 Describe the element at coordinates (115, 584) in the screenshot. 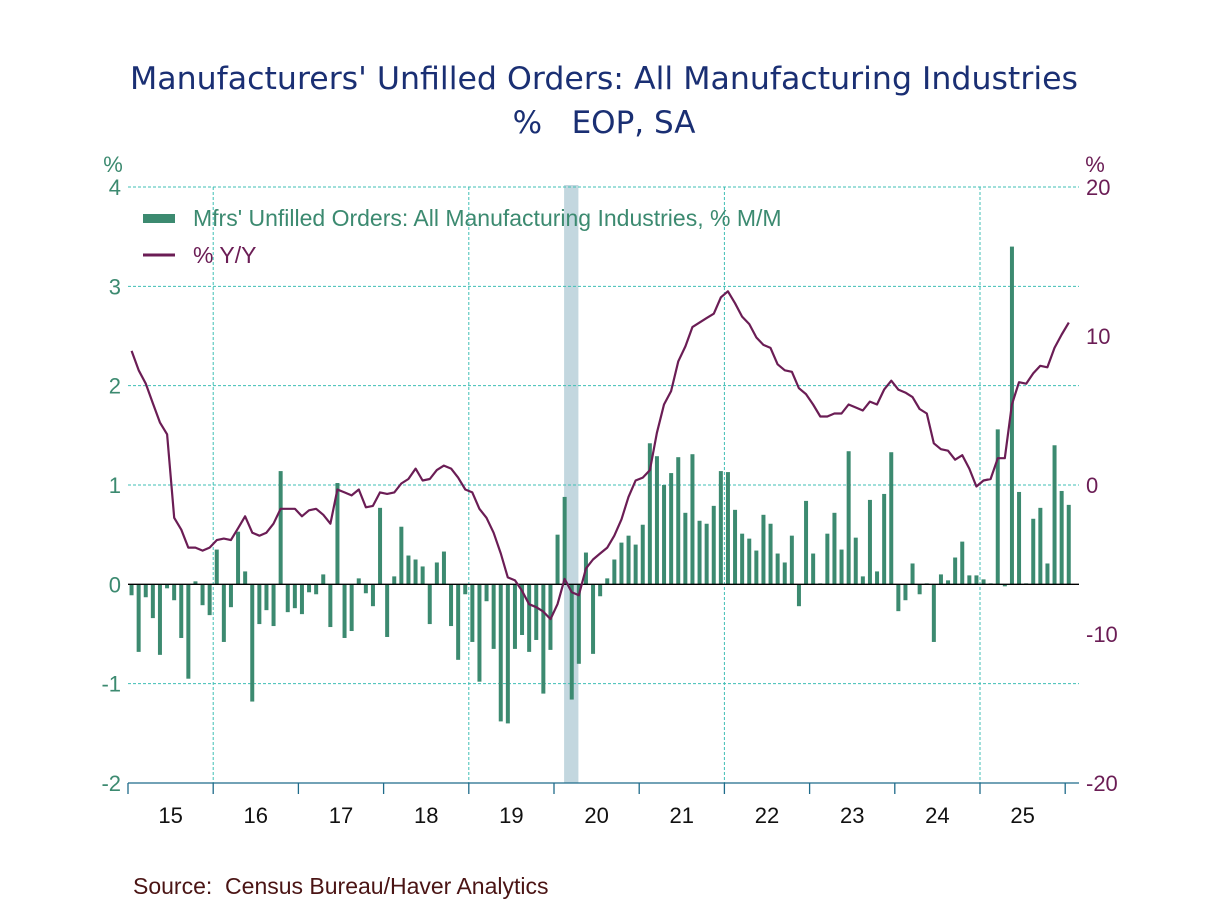

I see `left-tick-label: 0` at that location.